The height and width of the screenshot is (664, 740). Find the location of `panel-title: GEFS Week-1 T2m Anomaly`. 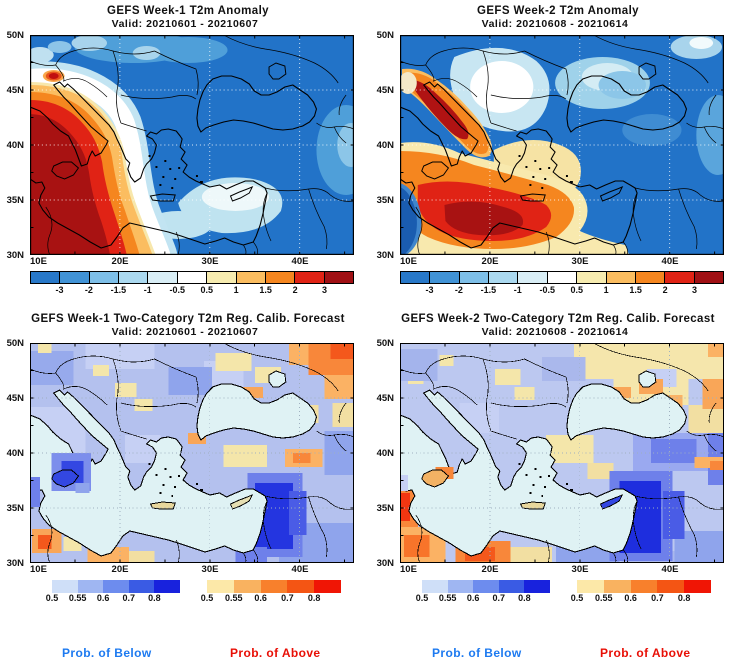

panel-title: GEFS Week-1 T2m Anomaly is located at coordinates (188, 11).